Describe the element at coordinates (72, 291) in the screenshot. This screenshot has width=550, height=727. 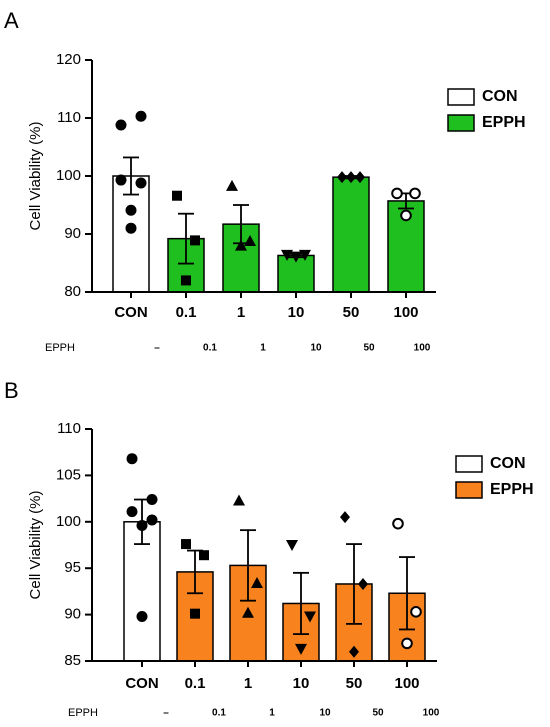
I see `y-tick-label: 80` at that location.